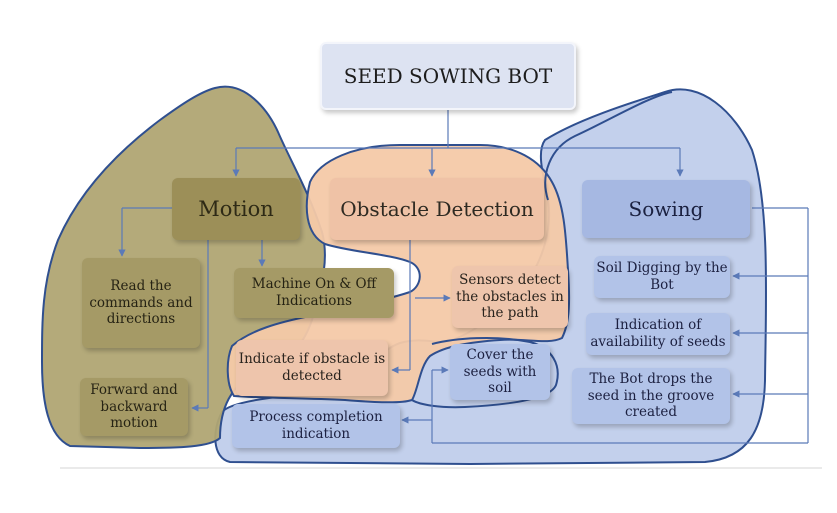 This screenshot has height=513, width=837. What do you see at coordinates (141, 303) in the screenshot?
I see `motion-read-commands: Read the commands and directions` at bounding box center [141, 303].